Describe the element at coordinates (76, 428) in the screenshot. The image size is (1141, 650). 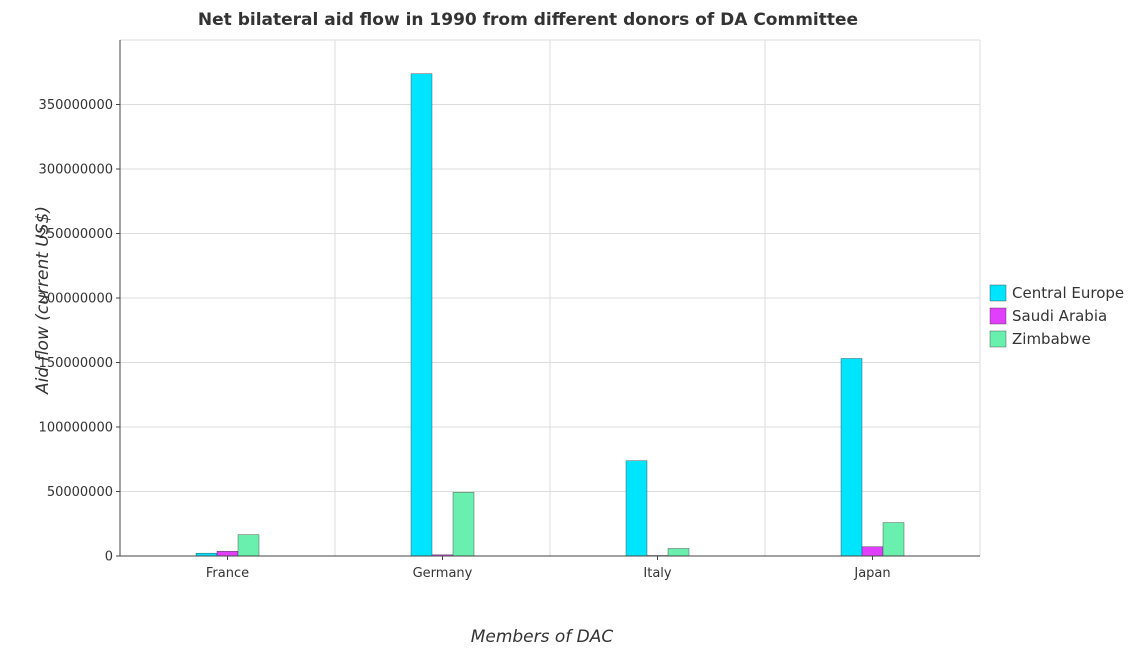
I see `y-tick-label: 100000000` at that location.